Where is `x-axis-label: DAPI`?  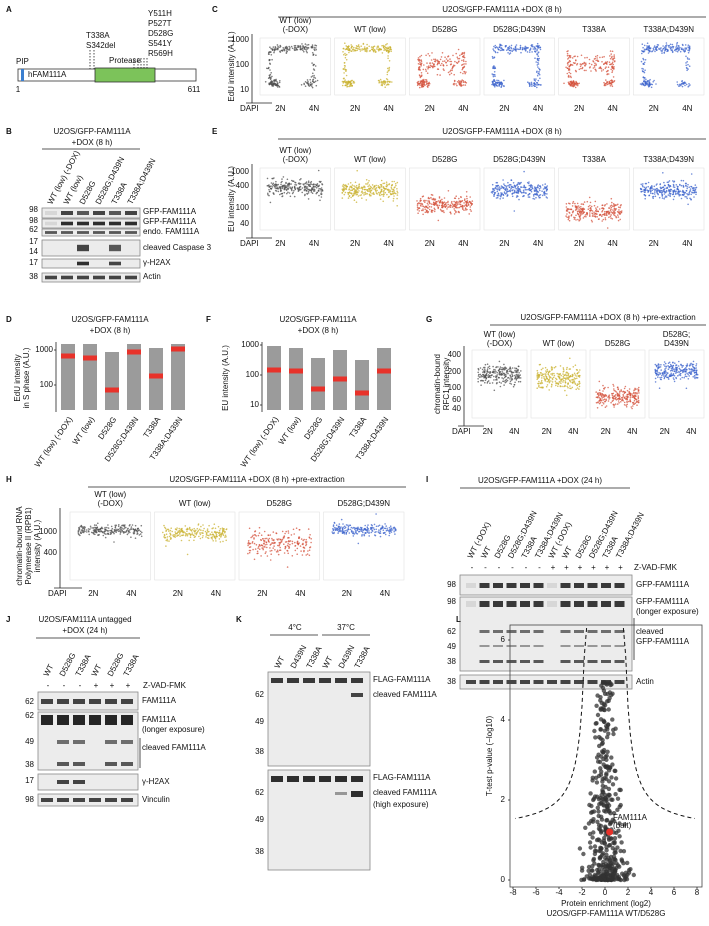
x-axis-label: DAPI is located at coordinates (249, 243).